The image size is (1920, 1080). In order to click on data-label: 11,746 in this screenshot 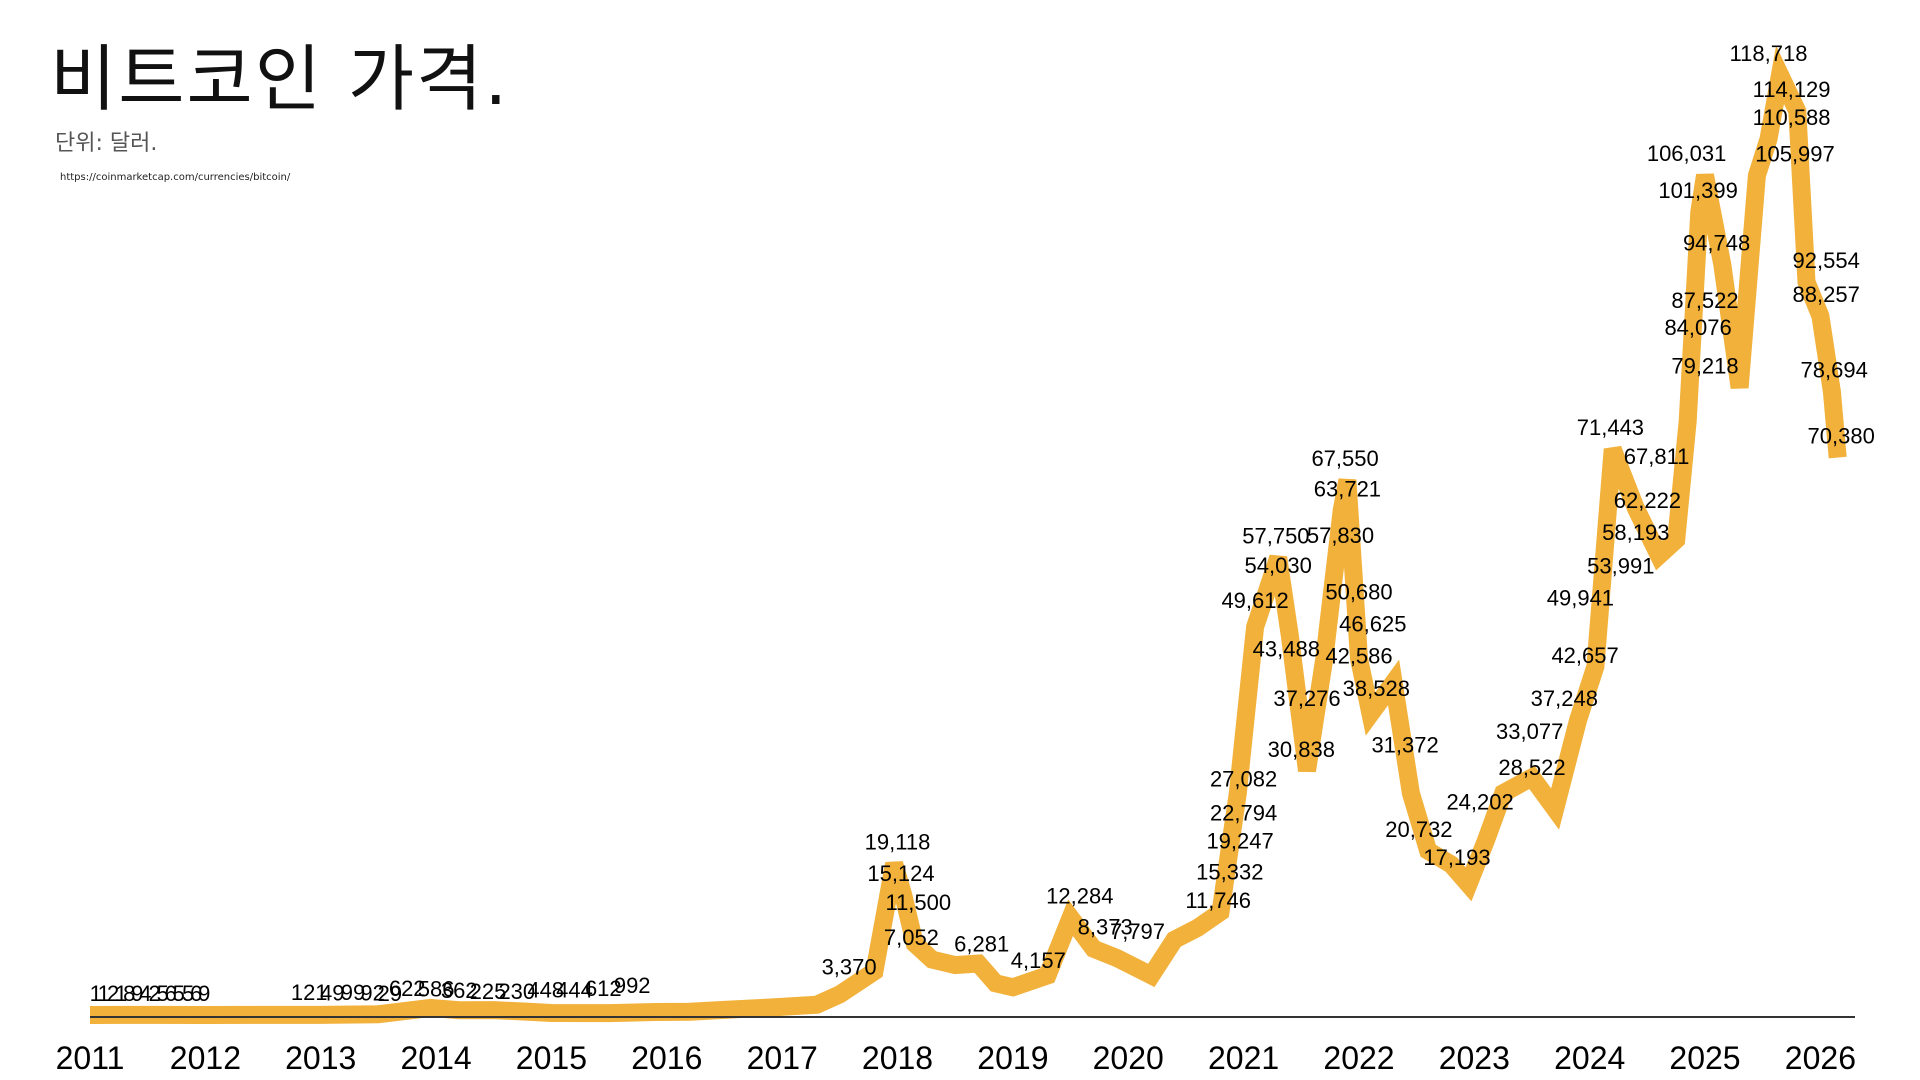, I will do `click(1218, 900)`.